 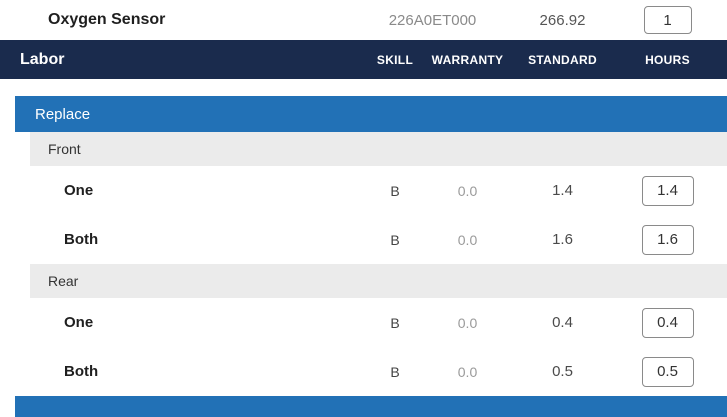 What do you see at coordinates (562, 371) in the screenshot?
I see `standard-value: 0.5` at bounding box center [562, 371].